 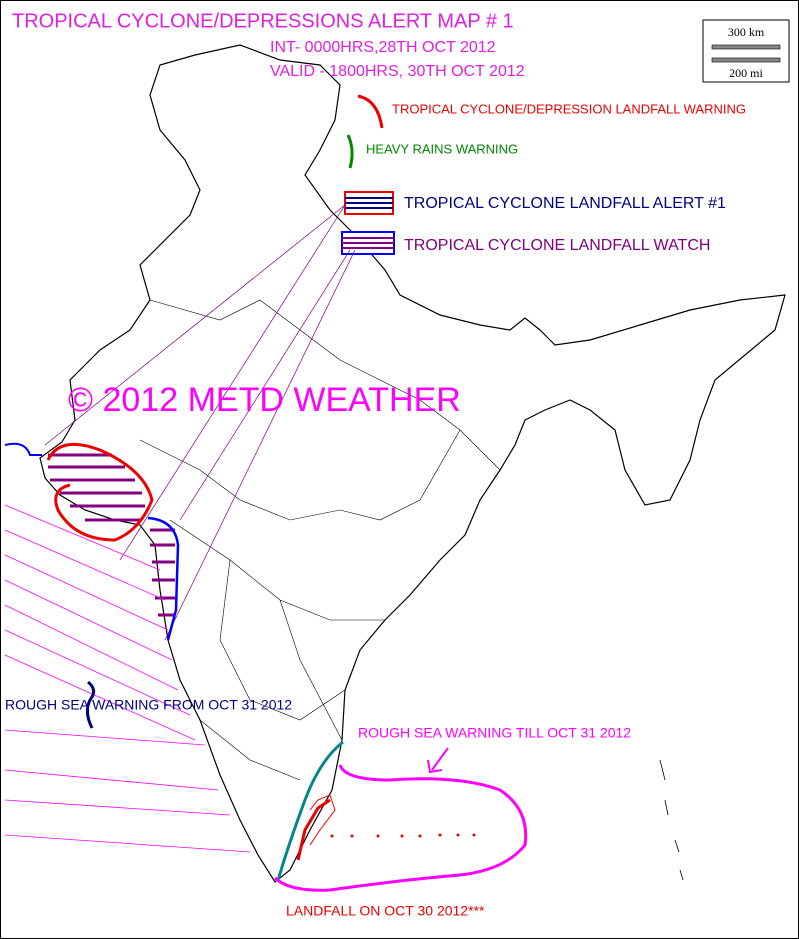 What do you see at coordinates (746, 32) in the screenshot?
I see `scale-km: 300 km` at bounding box center [746, 32].